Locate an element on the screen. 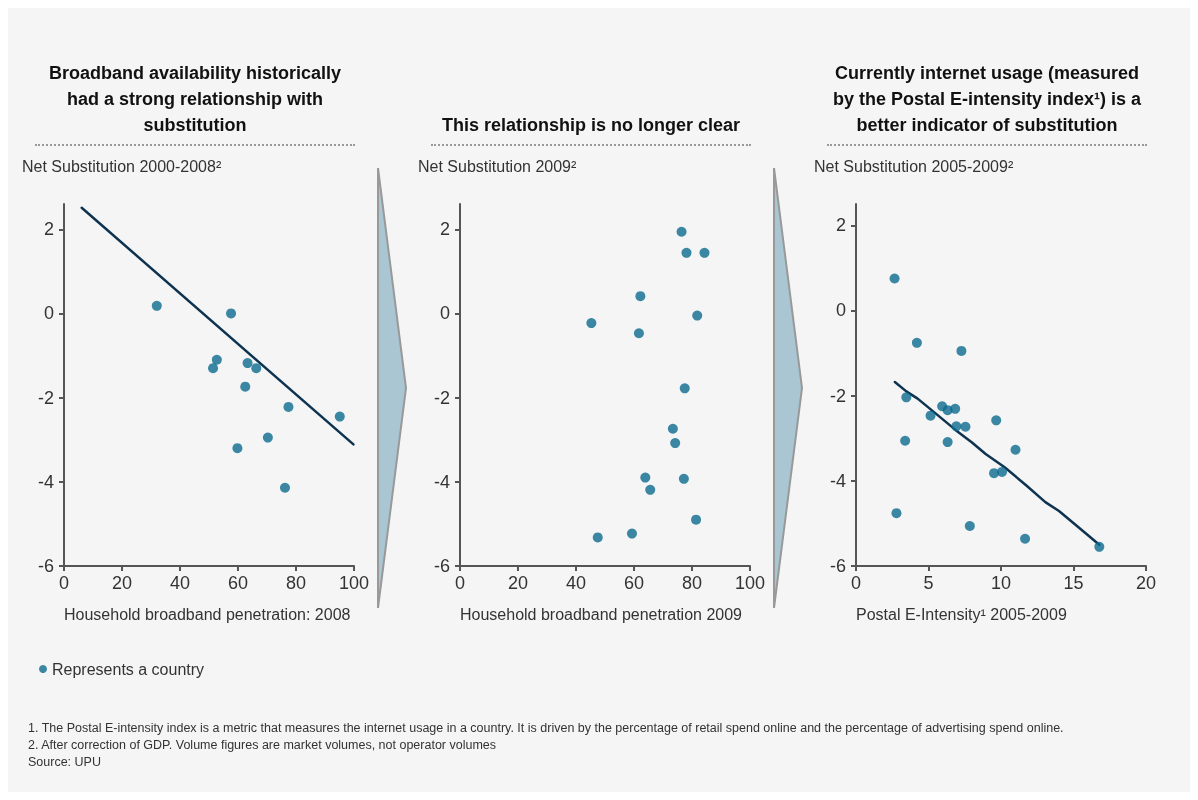  x-tick-label: 5 is located at coordinates (928, 583).